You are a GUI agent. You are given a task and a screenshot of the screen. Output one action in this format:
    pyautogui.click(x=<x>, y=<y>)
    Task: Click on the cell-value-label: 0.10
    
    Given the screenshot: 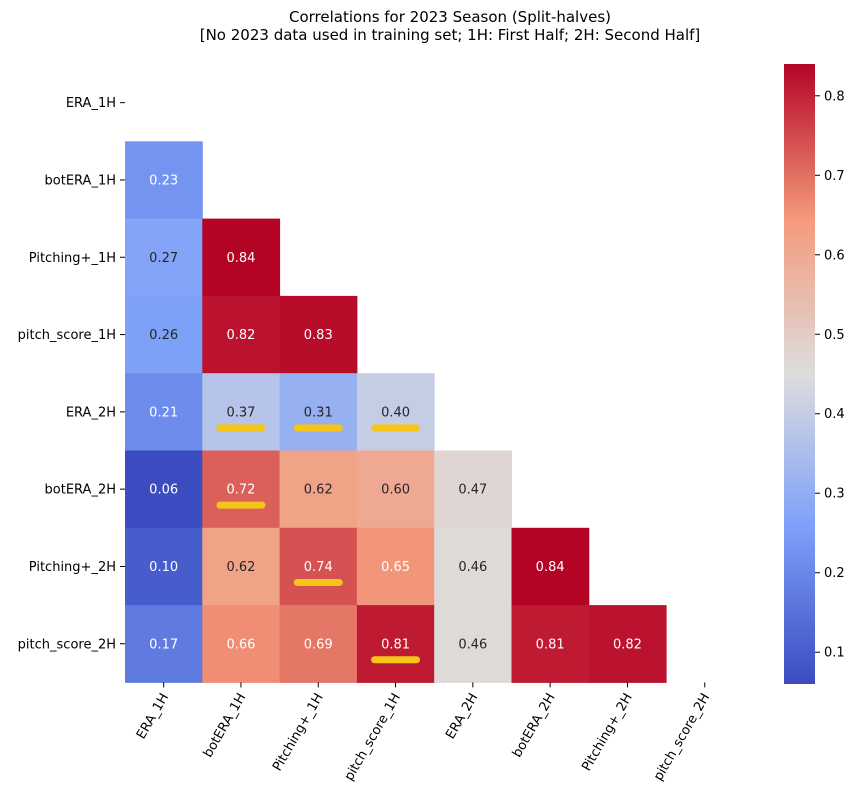 What is the action you would take?
    pyautogui.click(x=163, y=567)
    